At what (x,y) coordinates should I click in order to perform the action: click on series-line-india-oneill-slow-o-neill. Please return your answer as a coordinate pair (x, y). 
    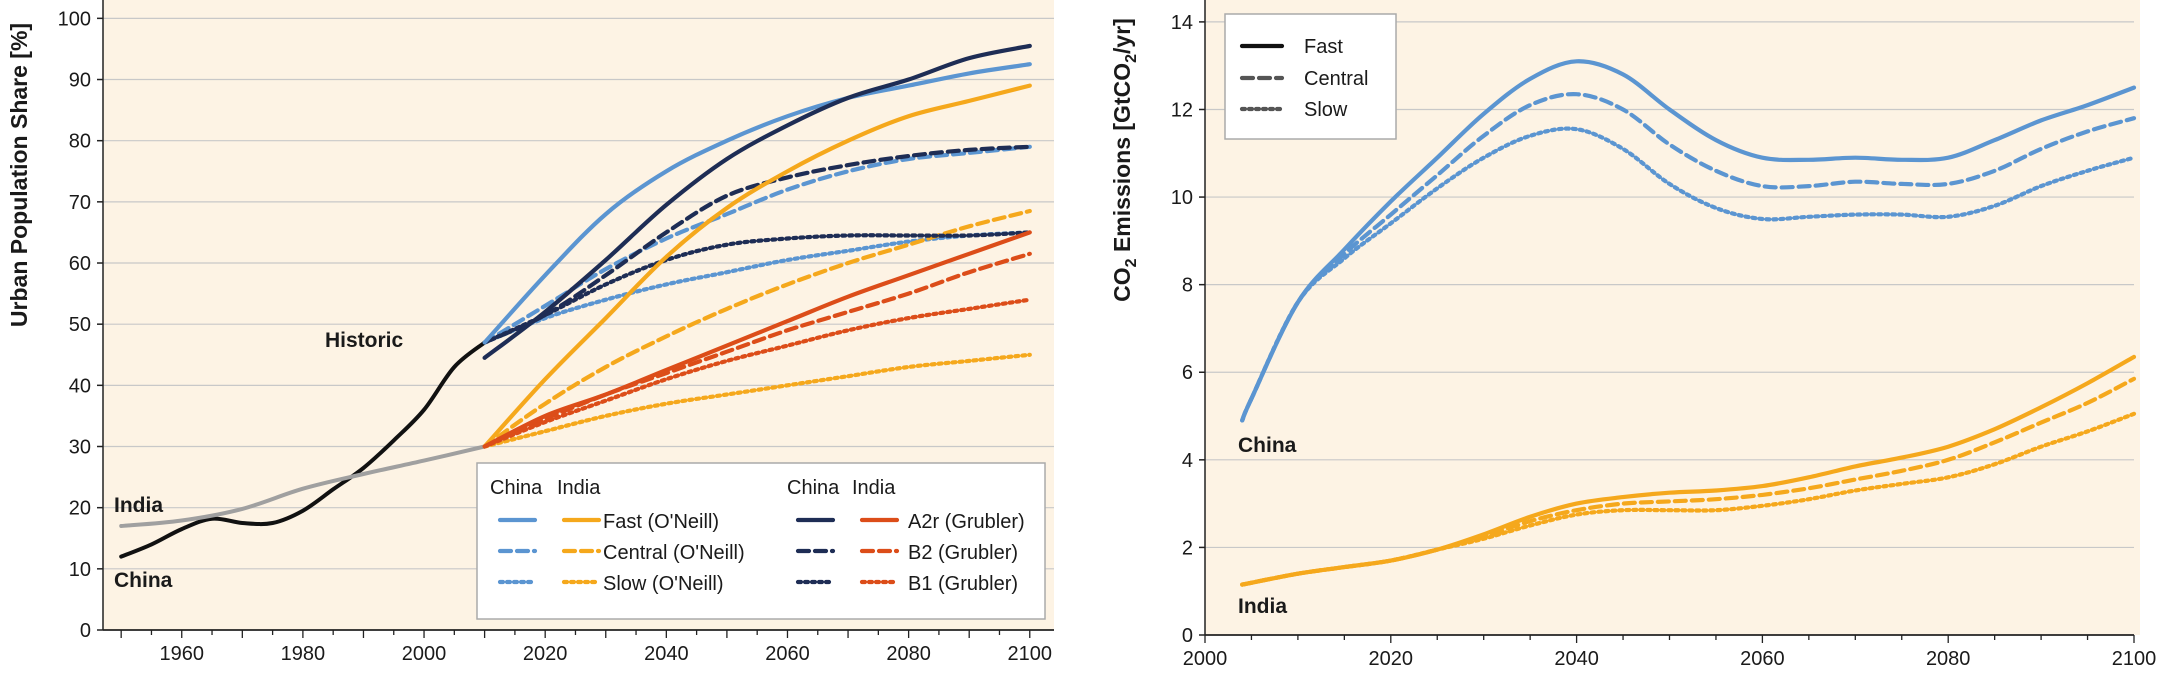
    Looking at the image, I should click on (757, 400).